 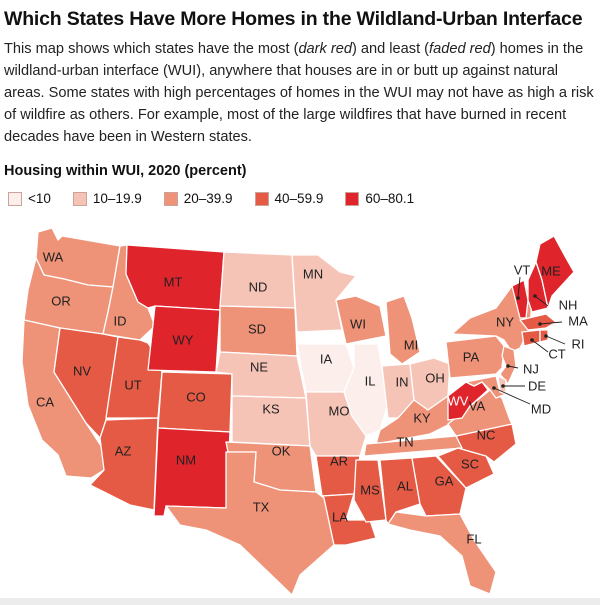 I want to click on state-MA, so click(x=538, y=322).